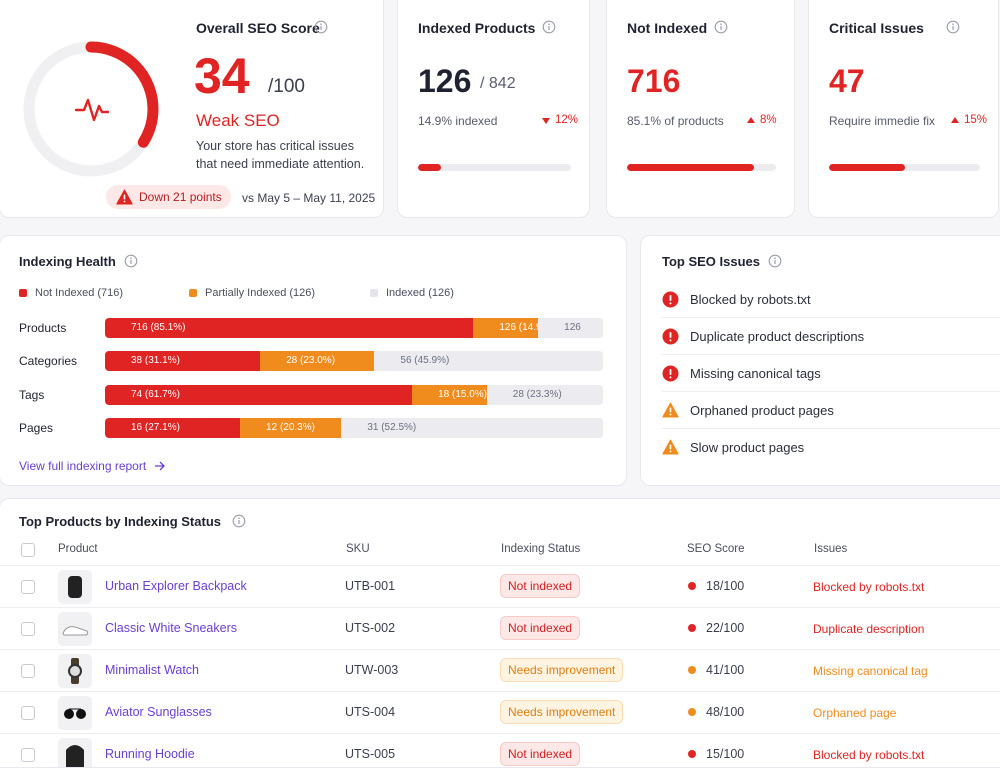 The width and height of the screenshot is (1000, 768). Describe the element at coordinates (180, 197) in the screenshot. I see `change-text: Down 21 points` at that location.